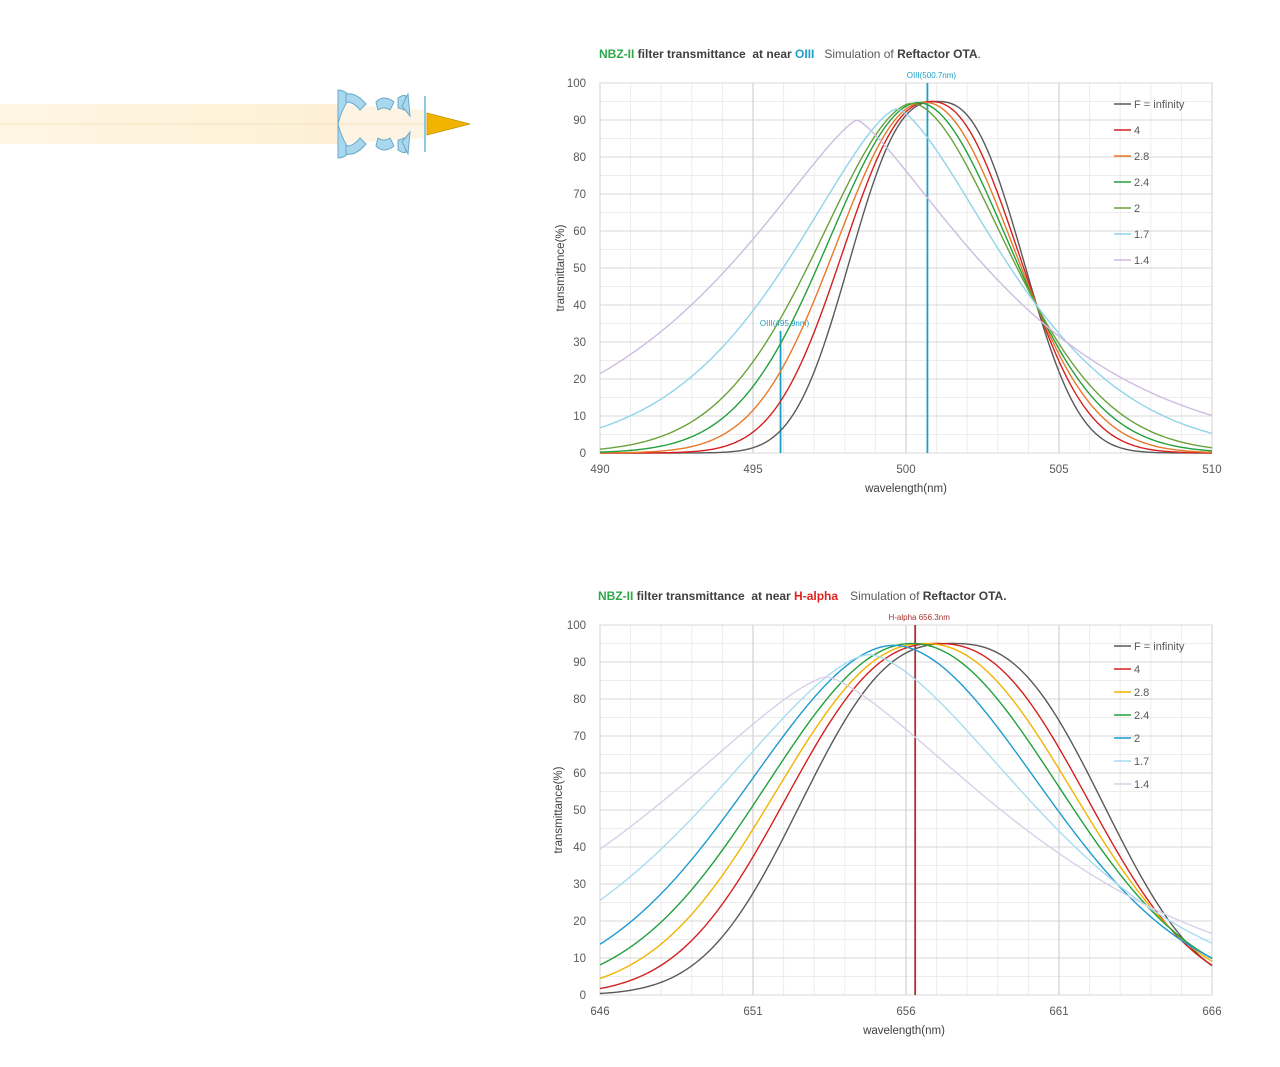  I want to click on focus-cone, so click(448, 124).